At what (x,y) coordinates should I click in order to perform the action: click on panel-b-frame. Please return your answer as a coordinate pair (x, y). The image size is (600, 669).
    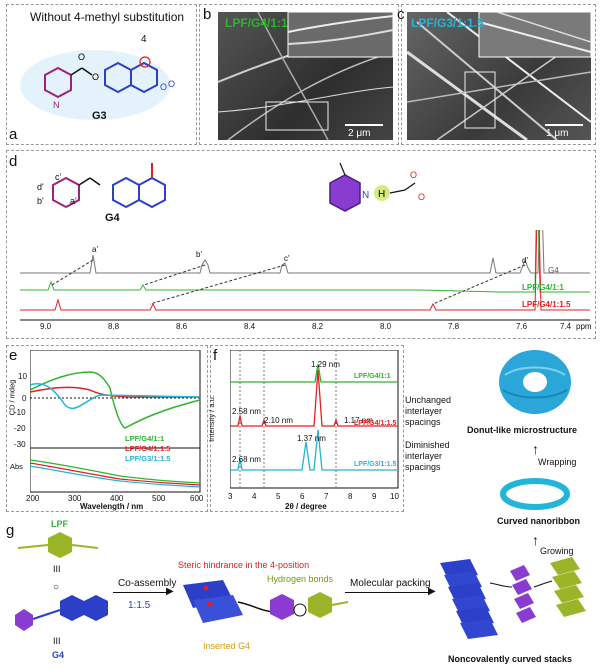
    Looking at the image, I should click on (299, 74).